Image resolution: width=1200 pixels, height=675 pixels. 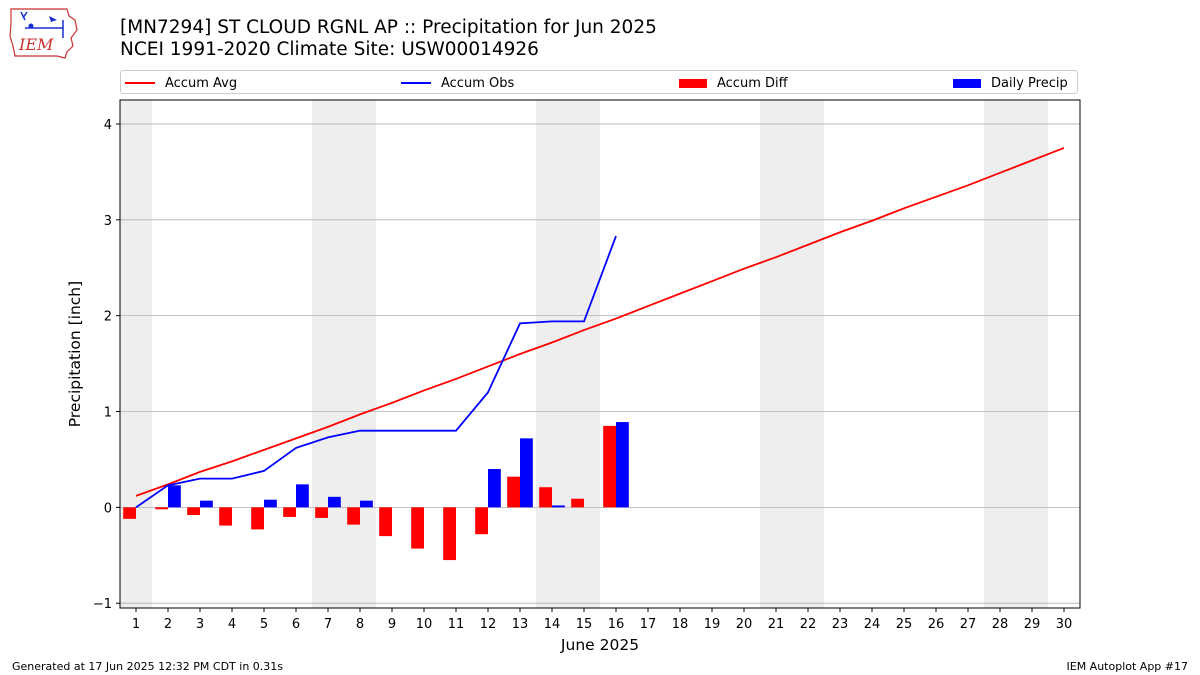 I want to click on bar-series, so click(x=376, y=491).